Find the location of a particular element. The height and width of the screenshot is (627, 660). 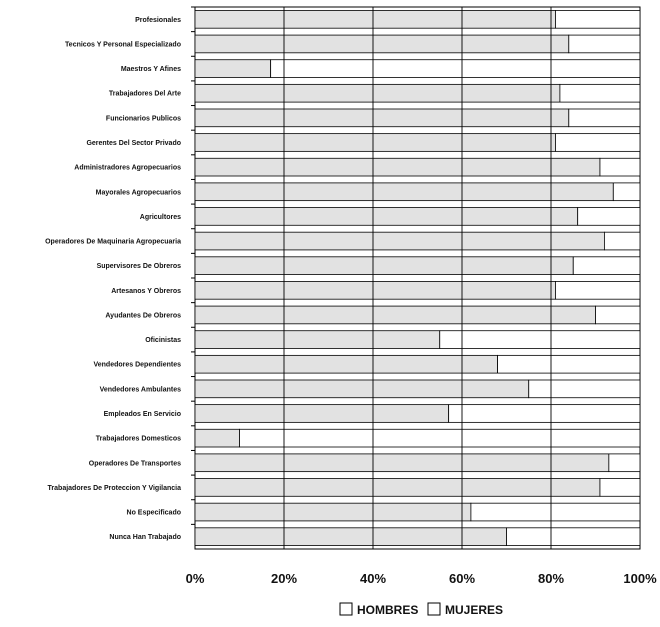

category-label: Administradores Agropecuarios is located at coordinates (127, 168).